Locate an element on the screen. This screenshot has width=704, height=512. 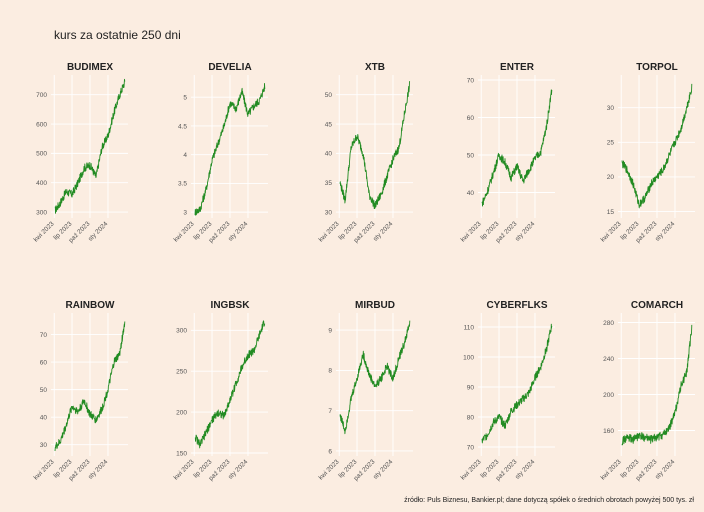
chart-title: kurs za ostatnie 250 dni is located at coordinates (117, 35).